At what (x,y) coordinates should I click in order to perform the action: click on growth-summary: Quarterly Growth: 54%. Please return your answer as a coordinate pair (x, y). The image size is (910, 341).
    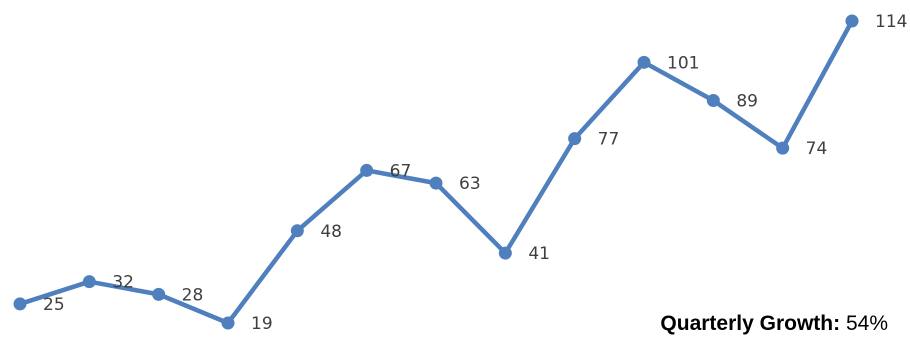
    Looking at the image, I should click on (774, 324).